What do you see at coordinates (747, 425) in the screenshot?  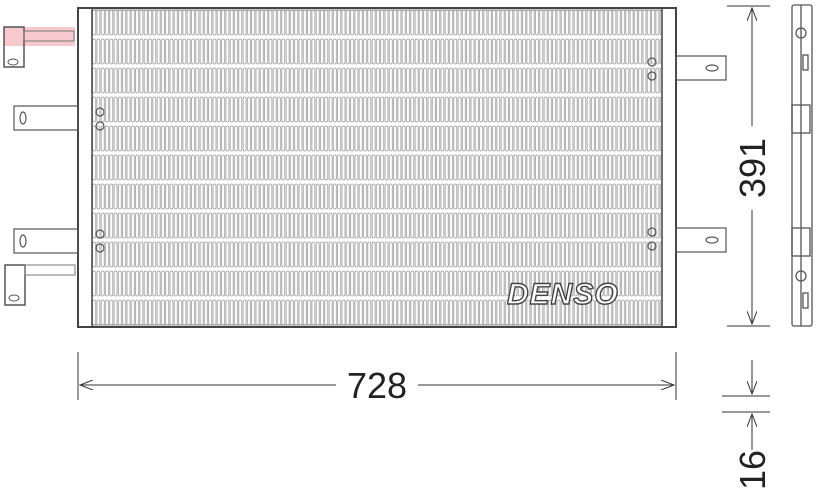 I see `depth-dimension: 16` at bounding box center [747, 425].